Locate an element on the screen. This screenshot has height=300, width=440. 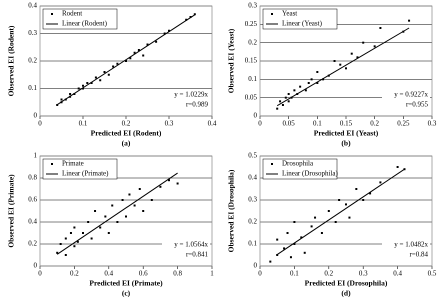
annotation: r=0.84 is located at coordinates (418, 255).